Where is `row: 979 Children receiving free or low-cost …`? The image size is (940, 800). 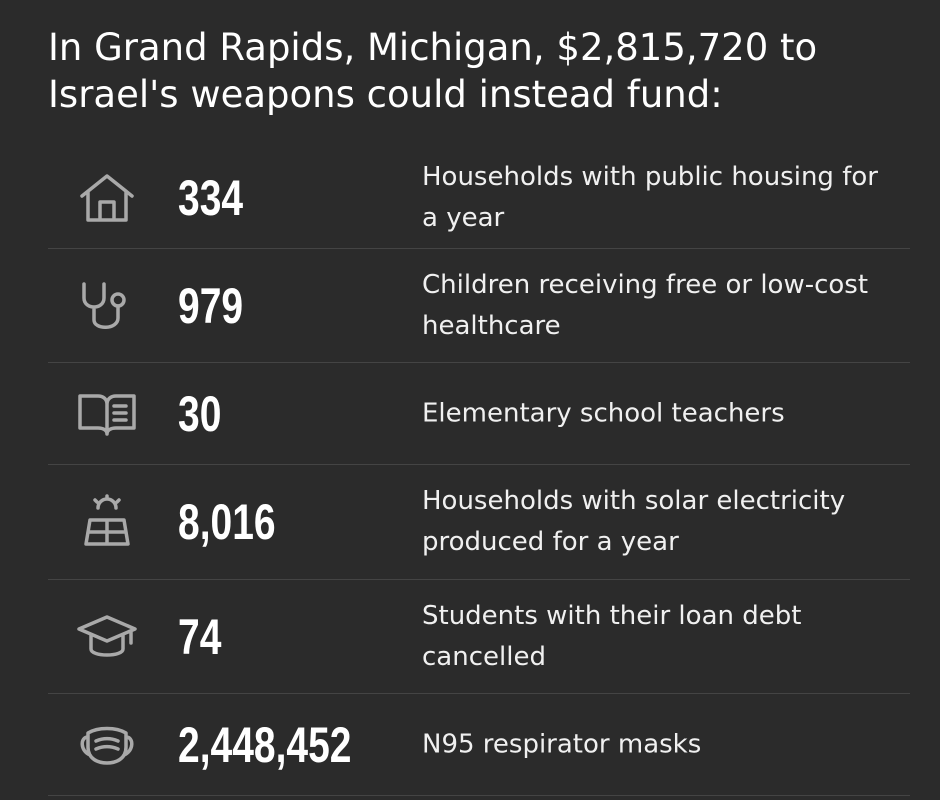 row: 979 Children receiving free or low-cost … is located at coordinates (479, 306).